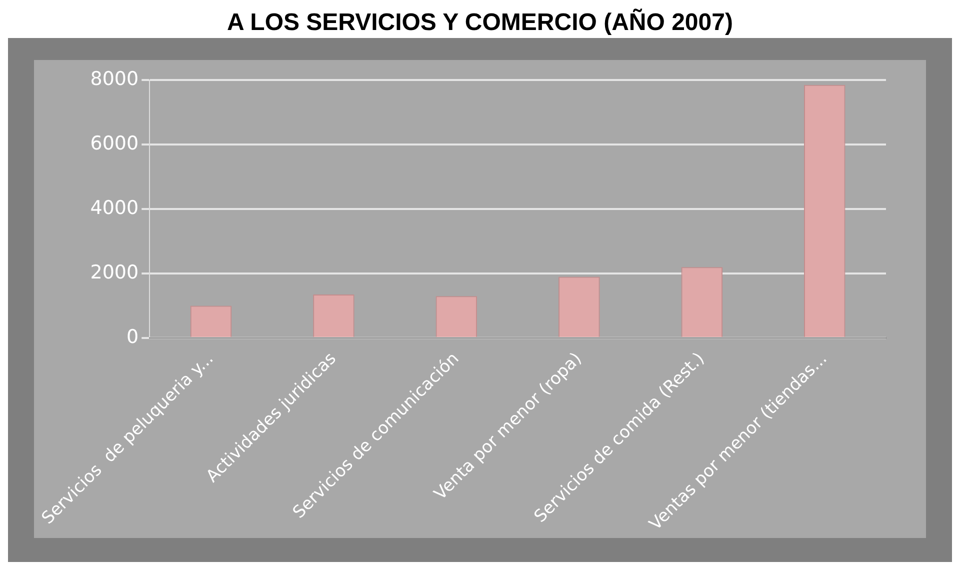  Describe the element at coordinates (114, 207) in the screenshot. I see `y-tick-label: 4000` at that location.